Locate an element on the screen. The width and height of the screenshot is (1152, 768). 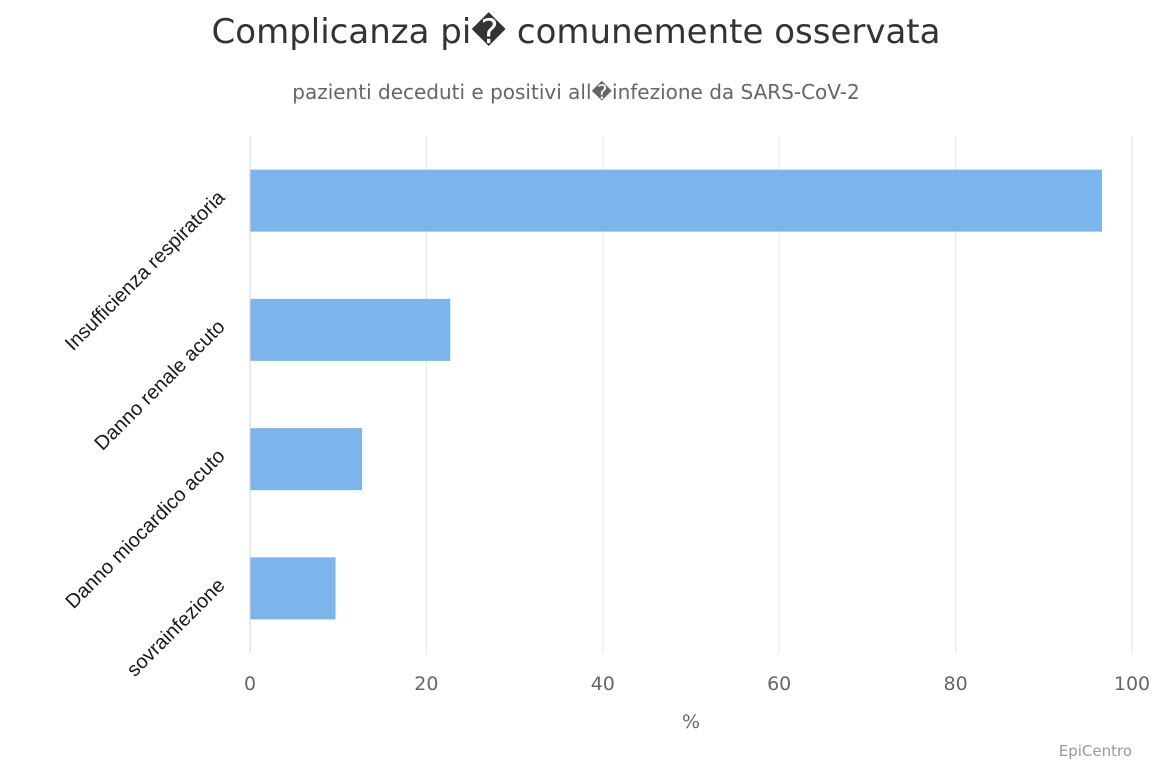
x-tick-label: 40 is located at coordinates (603, 684).